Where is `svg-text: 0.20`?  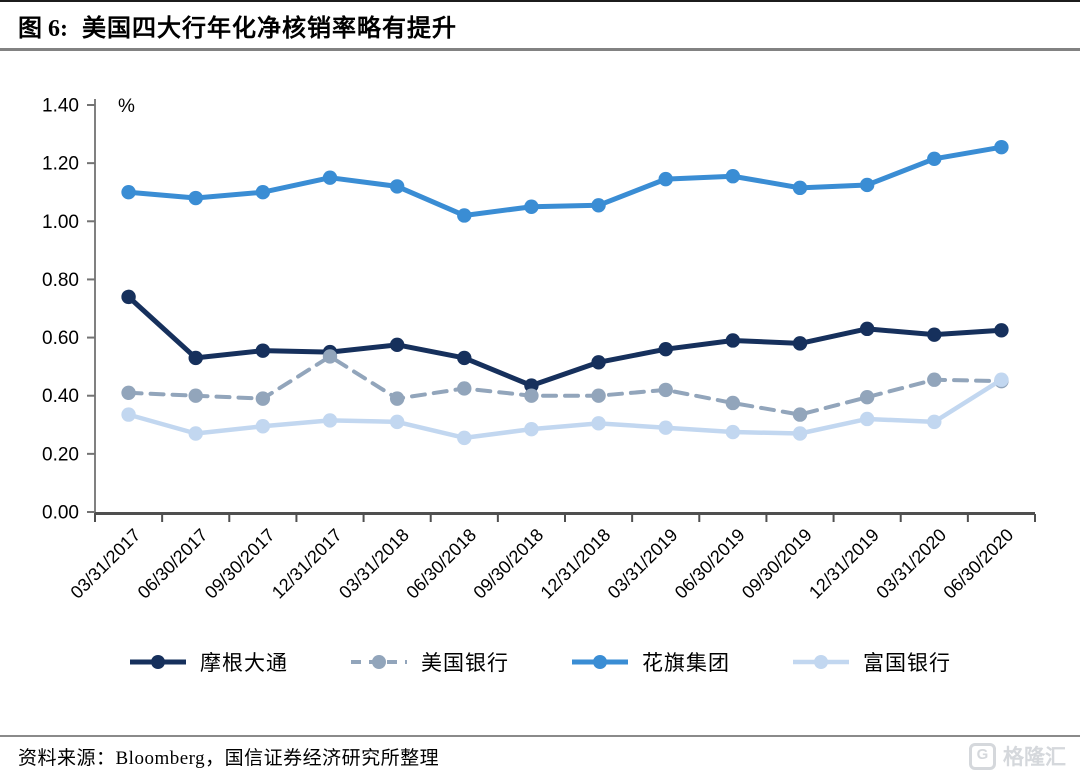 svg-text: 0.20 is located at coordinates (60, 454).